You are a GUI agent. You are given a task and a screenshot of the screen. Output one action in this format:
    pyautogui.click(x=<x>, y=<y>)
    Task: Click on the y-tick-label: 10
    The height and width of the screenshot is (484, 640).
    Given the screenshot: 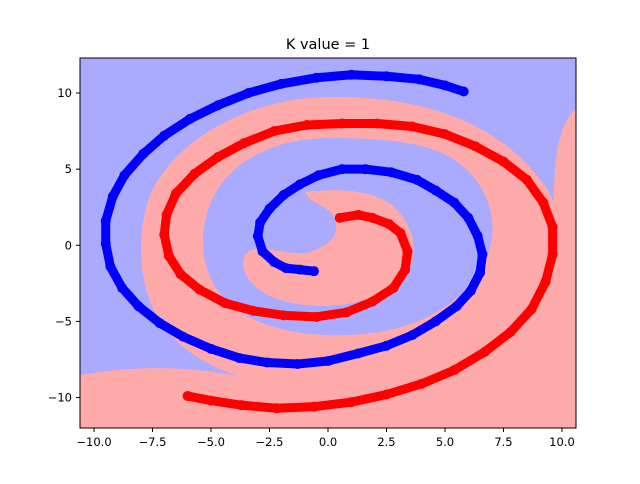 What is the action you would take?
    pyautogui.click(x=64, y=93)
    